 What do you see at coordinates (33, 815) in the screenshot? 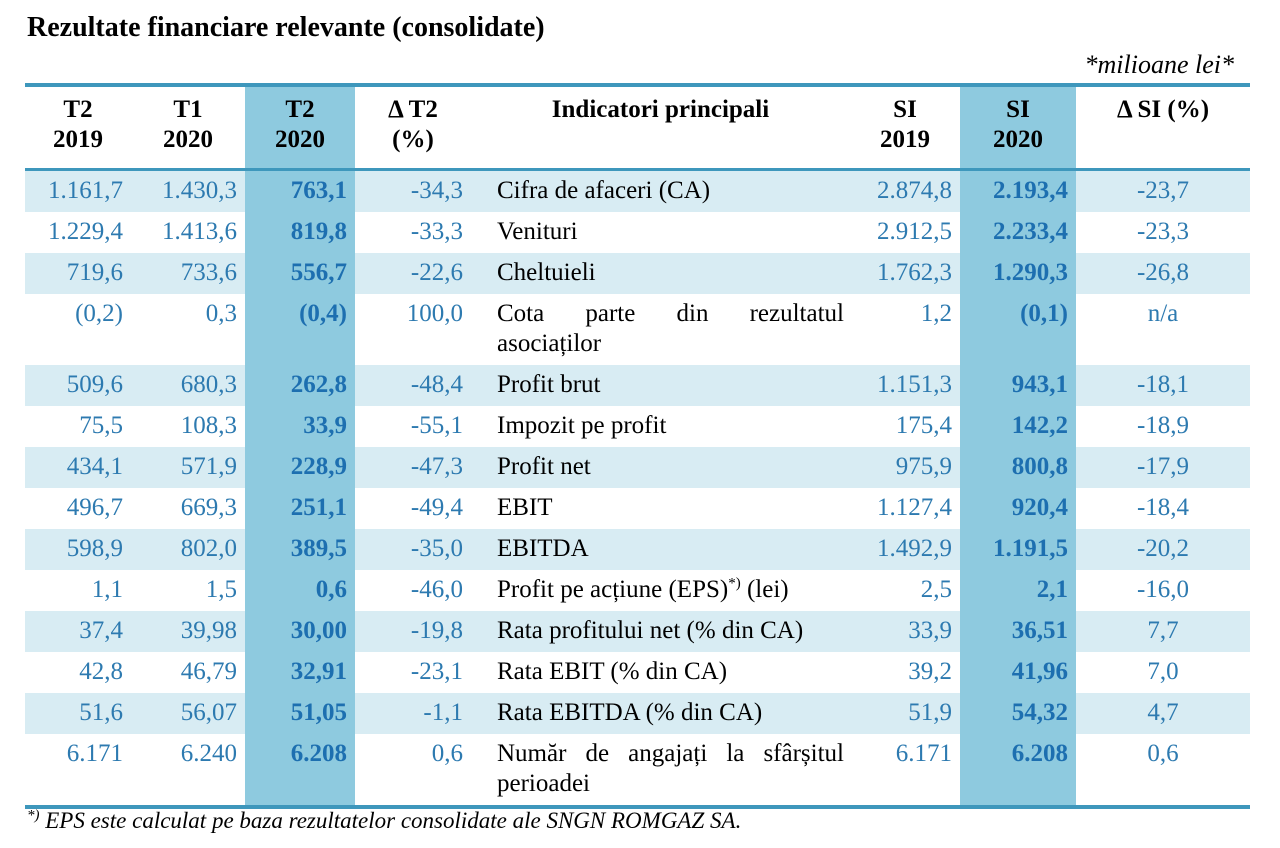
I see `footnote-marker: *)` at bounding box center [33, 815].